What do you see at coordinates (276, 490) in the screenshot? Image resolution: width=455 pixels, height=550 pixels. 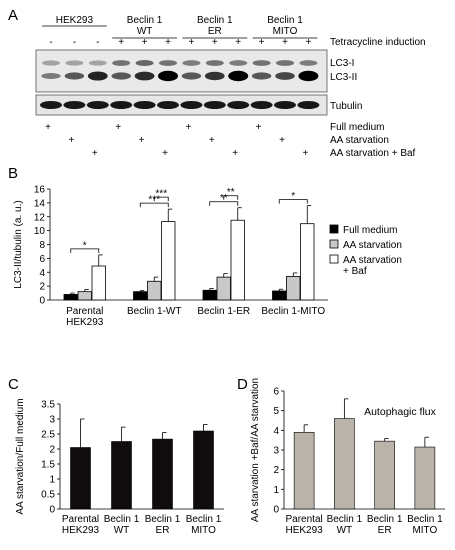 I see `y-tick-label: 1` at bounding box center [276, 490].